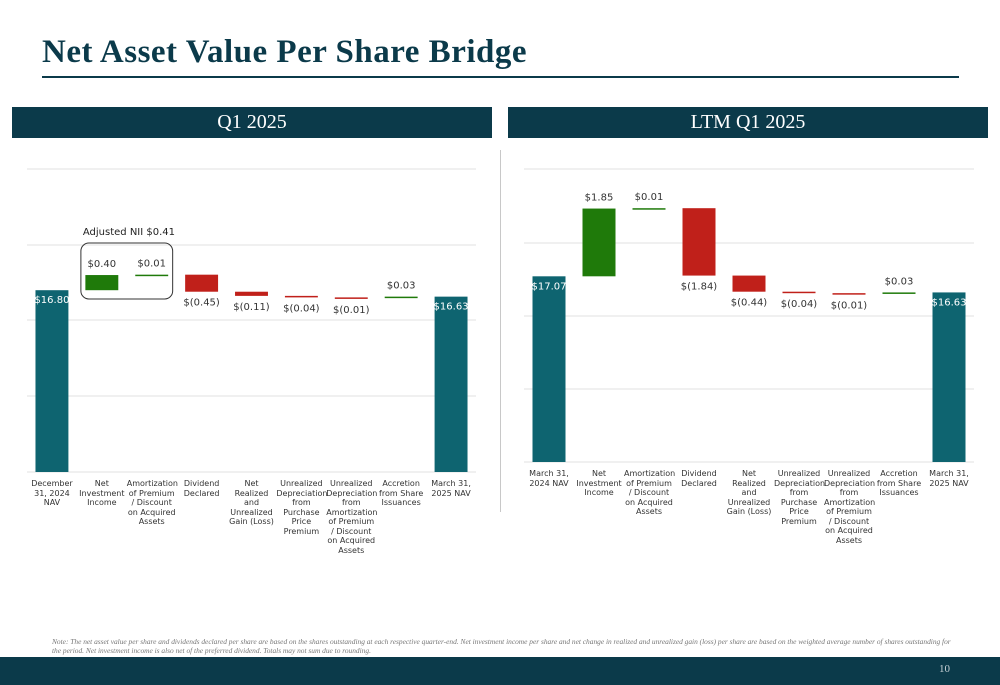  I want to click on annotation: Adjusted NII $0.41, so click(129, 232).